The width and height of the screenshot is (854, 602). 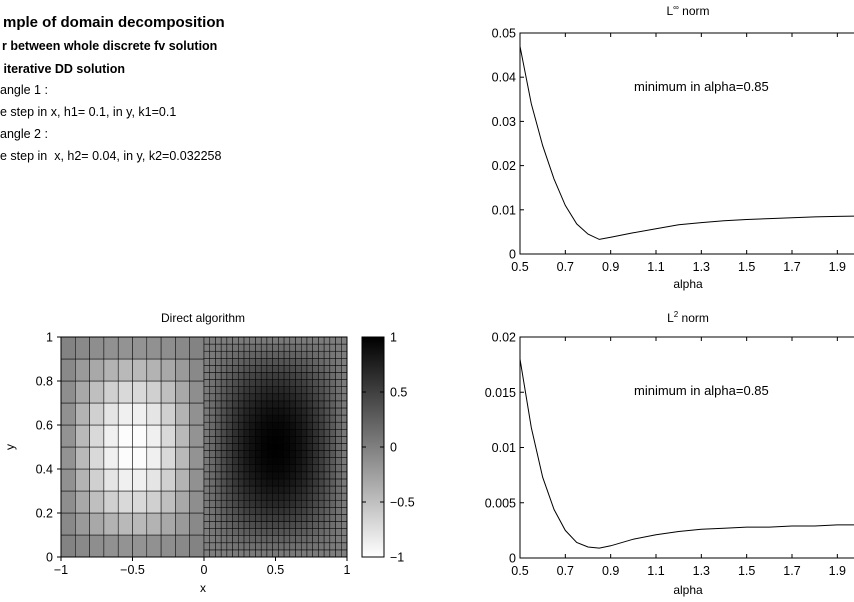 What do you see at coordinates (203, 588) in the screenshot?
I see `direct-x-axis-label: x` at bounding box center [203, 588].